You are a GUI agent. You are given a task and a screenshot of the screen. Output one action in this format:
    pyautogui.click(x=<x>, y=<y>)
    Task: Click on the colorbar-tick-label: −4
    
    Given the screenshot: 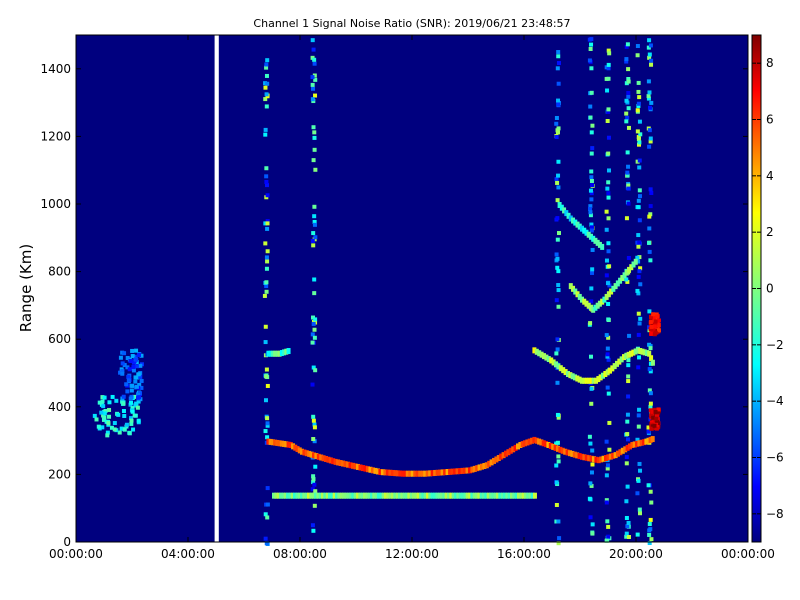 What is the action you would take?
    pyautogui.click(x=775, y=401)
    